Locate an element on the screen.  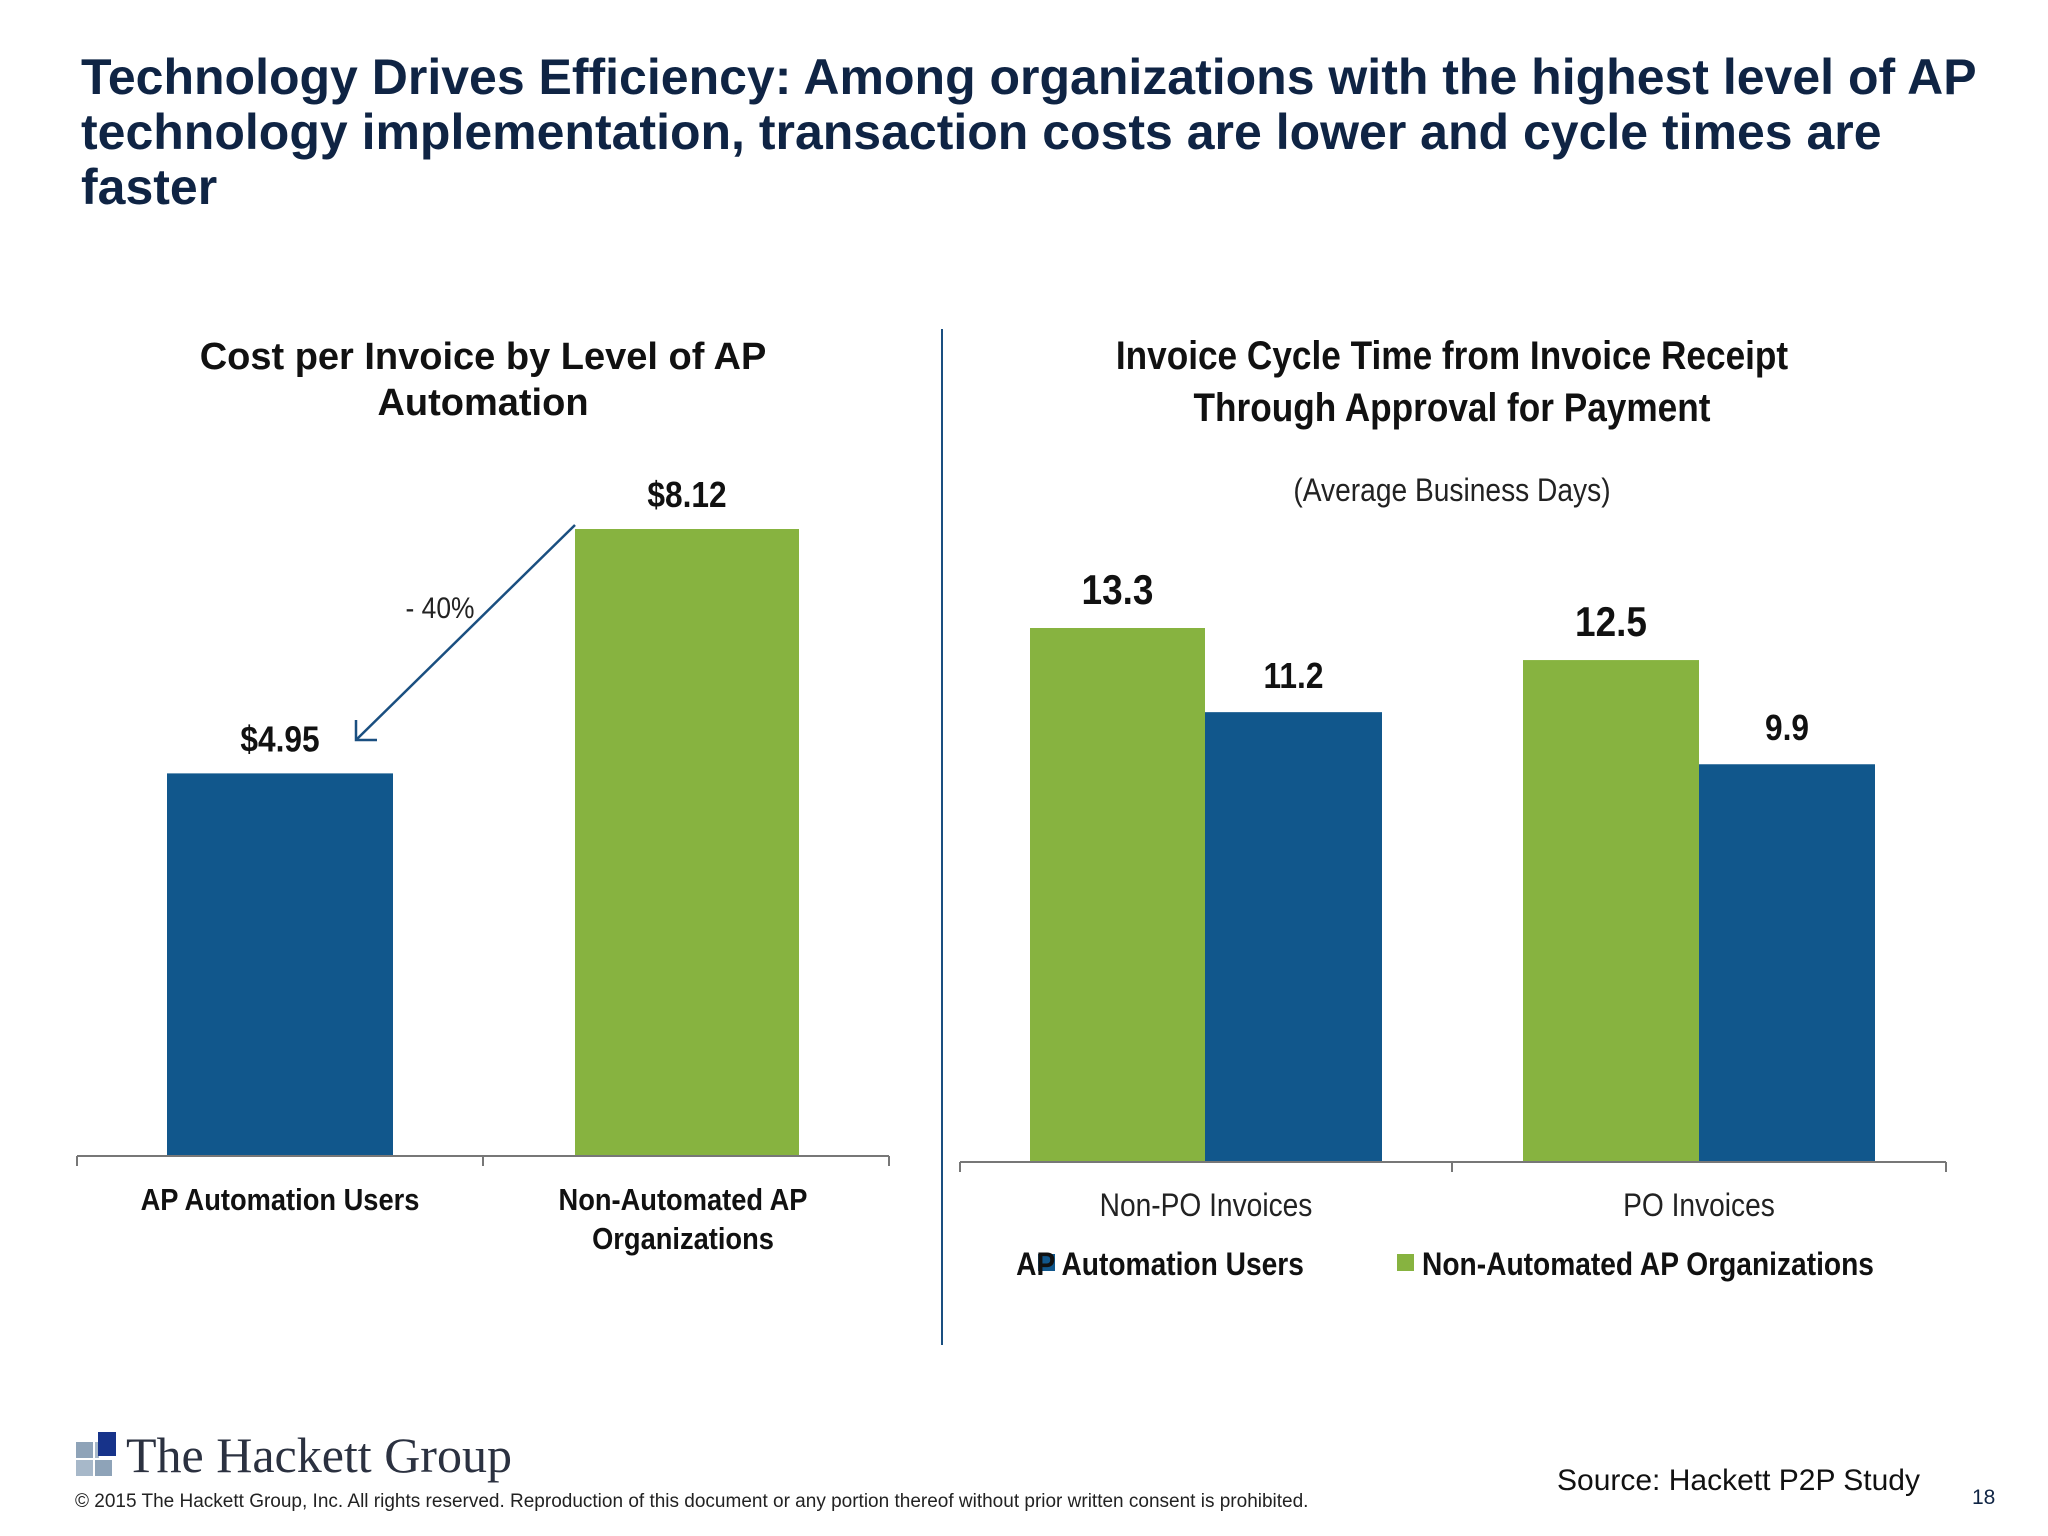
page-number: 18 is located at coordinates (1984, 1497).